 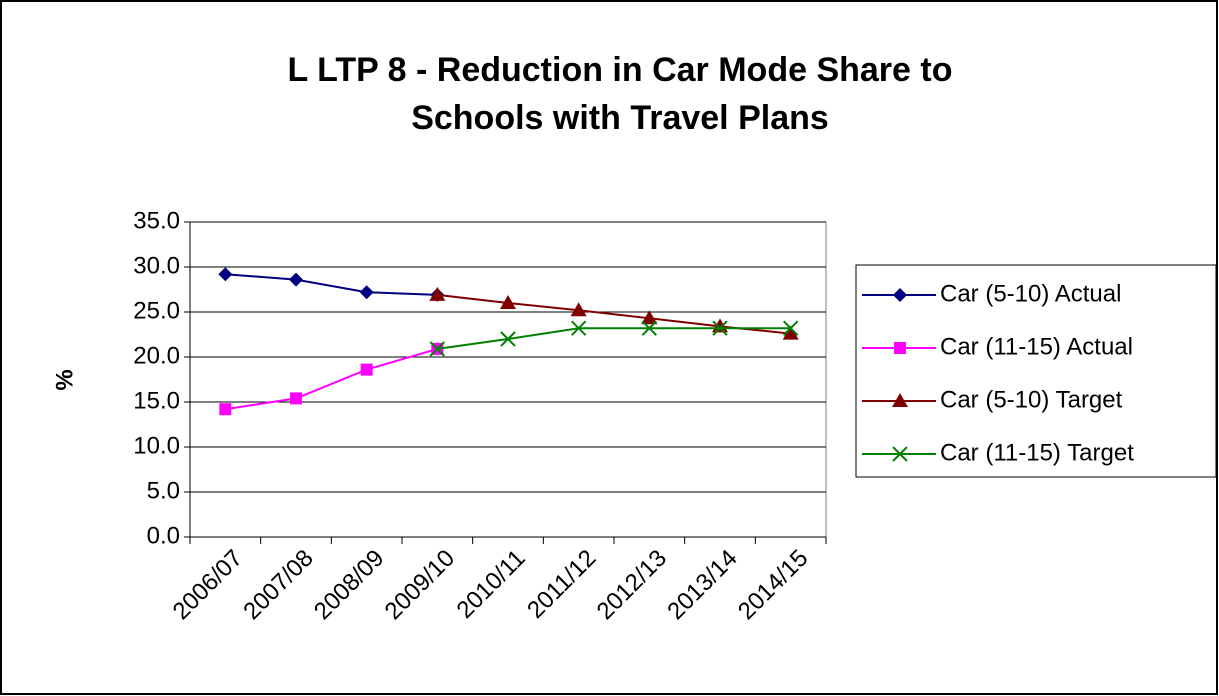 I want to click on y-tick-label: 5.0, so click(x=163, y=490).